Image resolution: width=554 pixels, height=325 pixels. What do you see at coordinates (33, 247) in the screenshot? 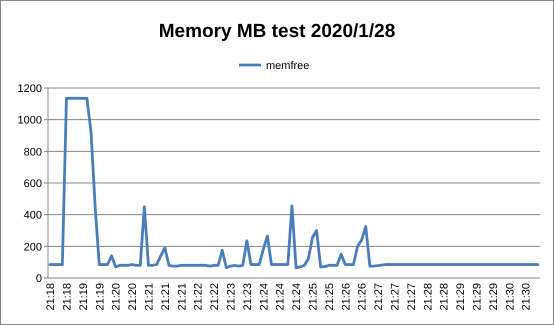
I see `y-tick-label: 200` at bounding box center [33, 247].